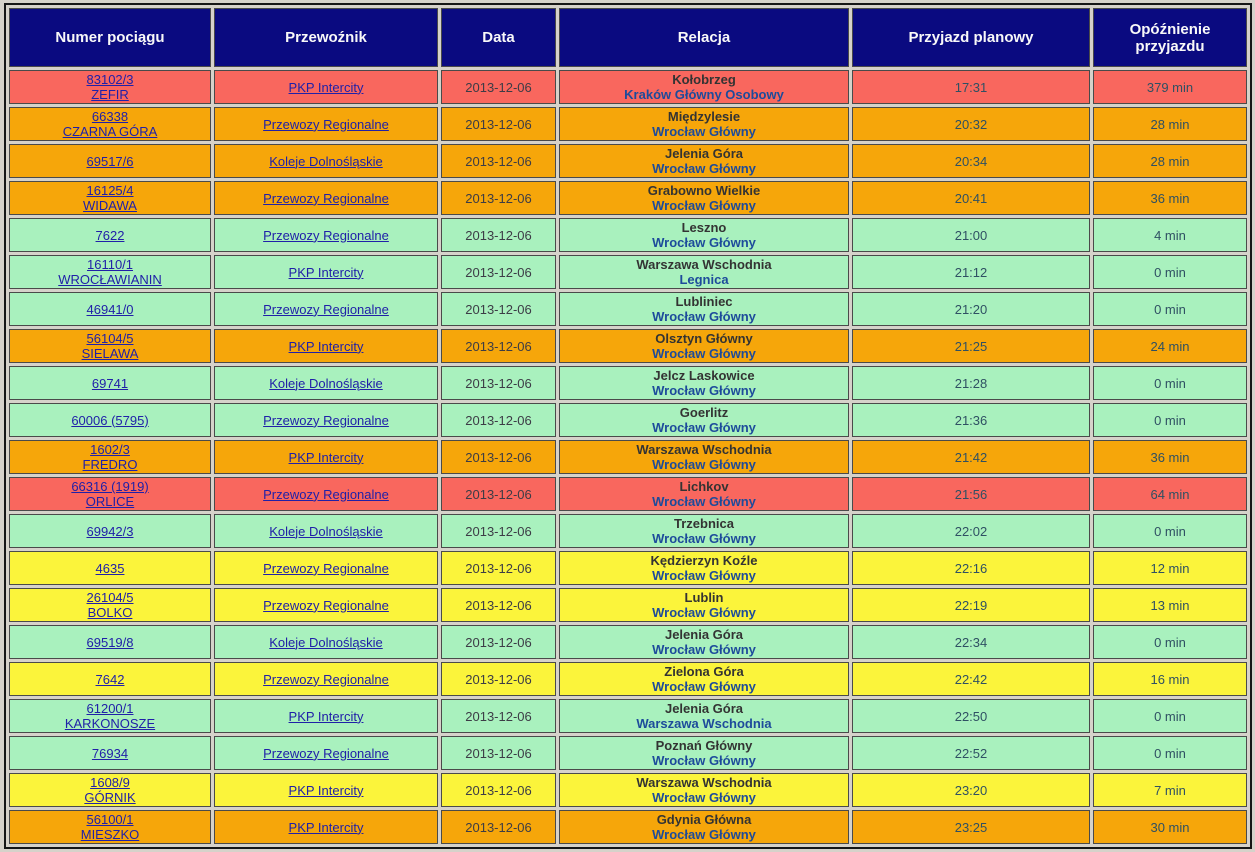 The width and height of the screenshot is (1255, 852). I want to click on train-number-link: 69741, so click(110, 383).